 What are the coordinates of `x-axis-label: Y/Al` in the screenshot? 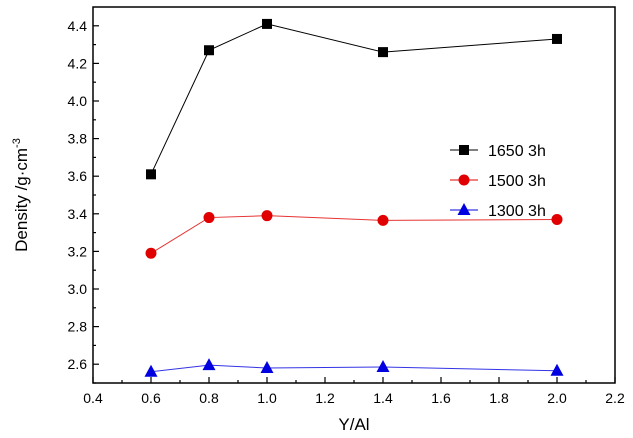 It's located at (353, 424).